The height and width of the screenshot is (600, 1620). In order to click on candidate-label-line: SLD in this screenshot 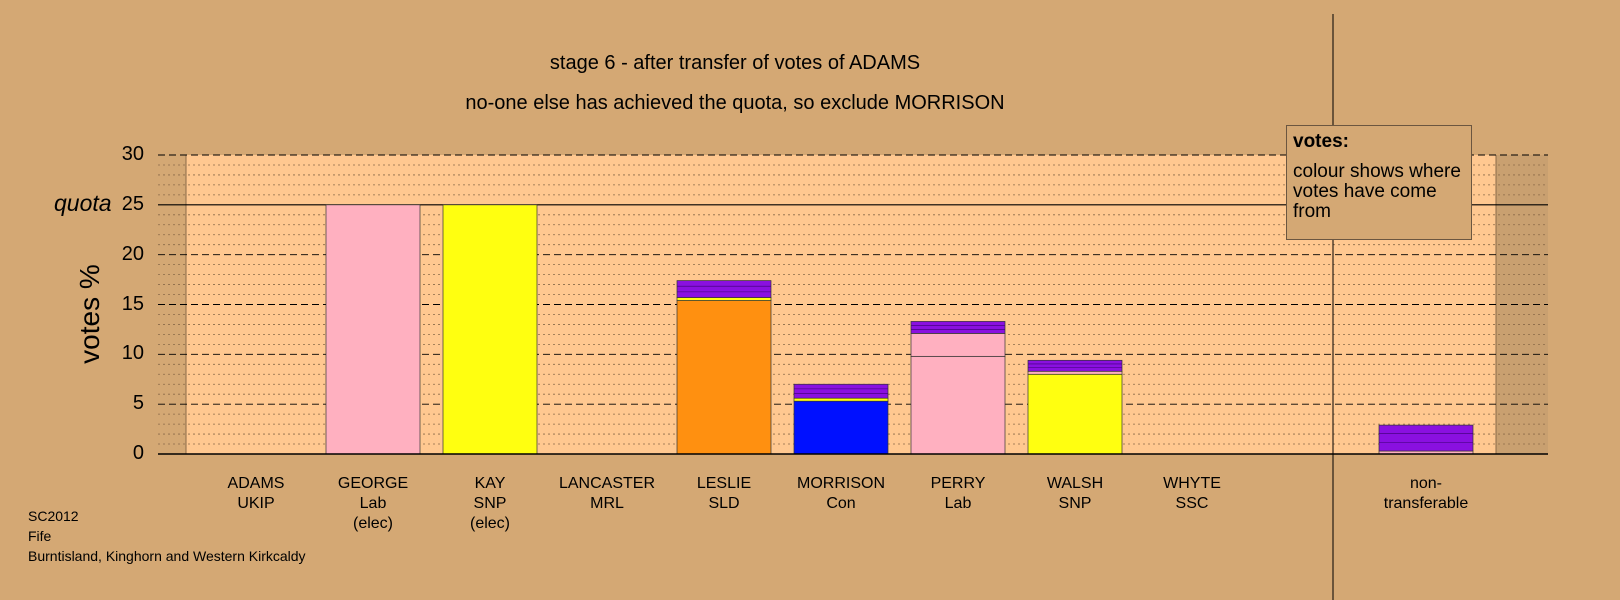, I will do `click(724, 503)`.